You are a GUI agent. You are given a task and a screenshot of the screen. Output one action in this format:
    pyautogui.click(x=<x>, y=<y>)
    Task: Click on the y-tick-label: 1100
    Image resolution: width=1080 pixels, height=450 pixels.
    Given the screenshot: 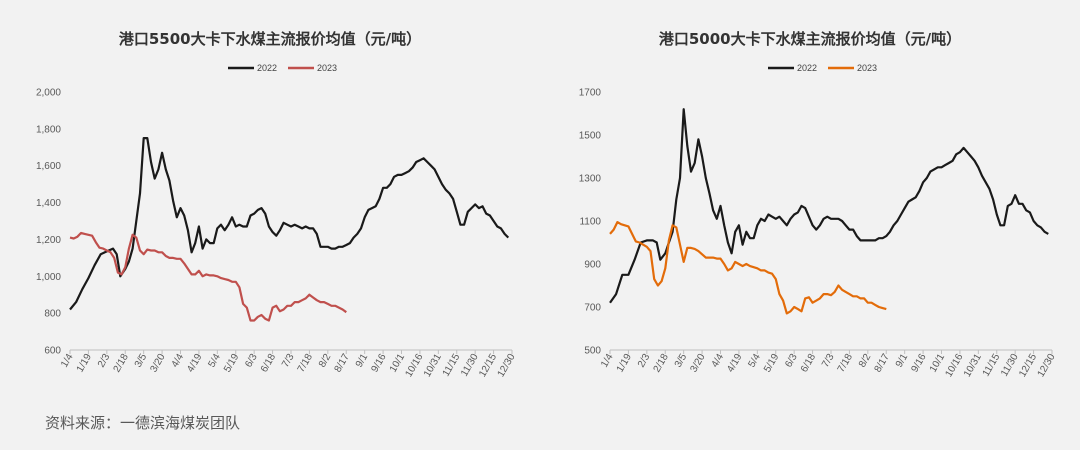 What is the action you would take?
    pyautogui.click(x=590, y=222)
    